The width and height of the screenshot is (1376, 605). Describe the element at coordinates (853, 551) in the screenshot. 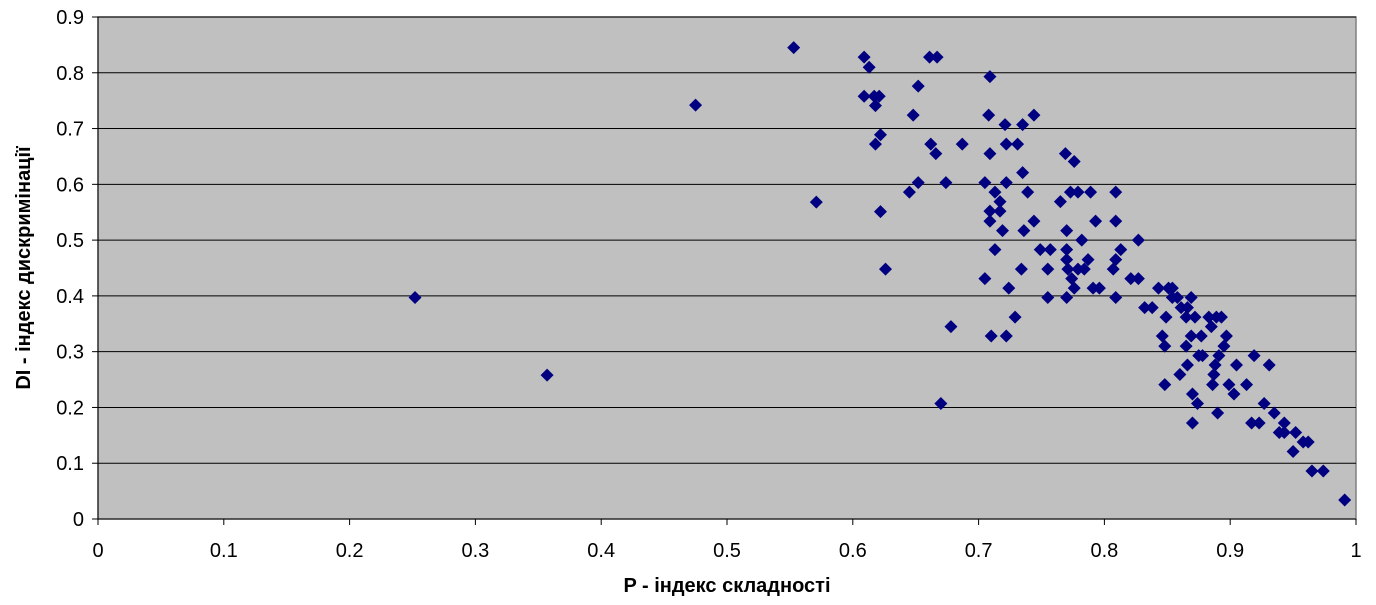

I see `x-tick-label: 0.6` at that location.